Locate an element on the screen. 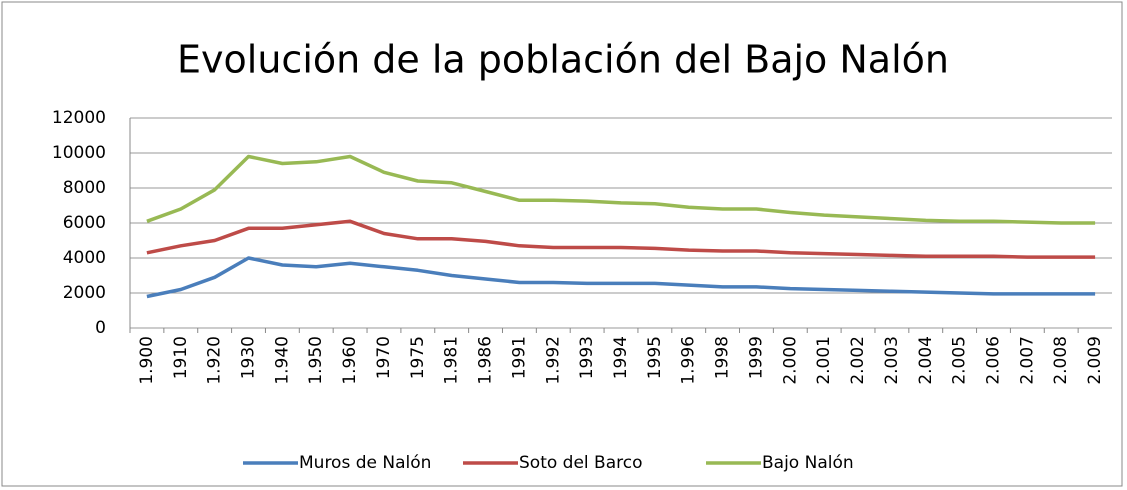 This screenshot has width=1127, height=490. legend-label: Muros de Nalón is located at coordinates (365, 463).